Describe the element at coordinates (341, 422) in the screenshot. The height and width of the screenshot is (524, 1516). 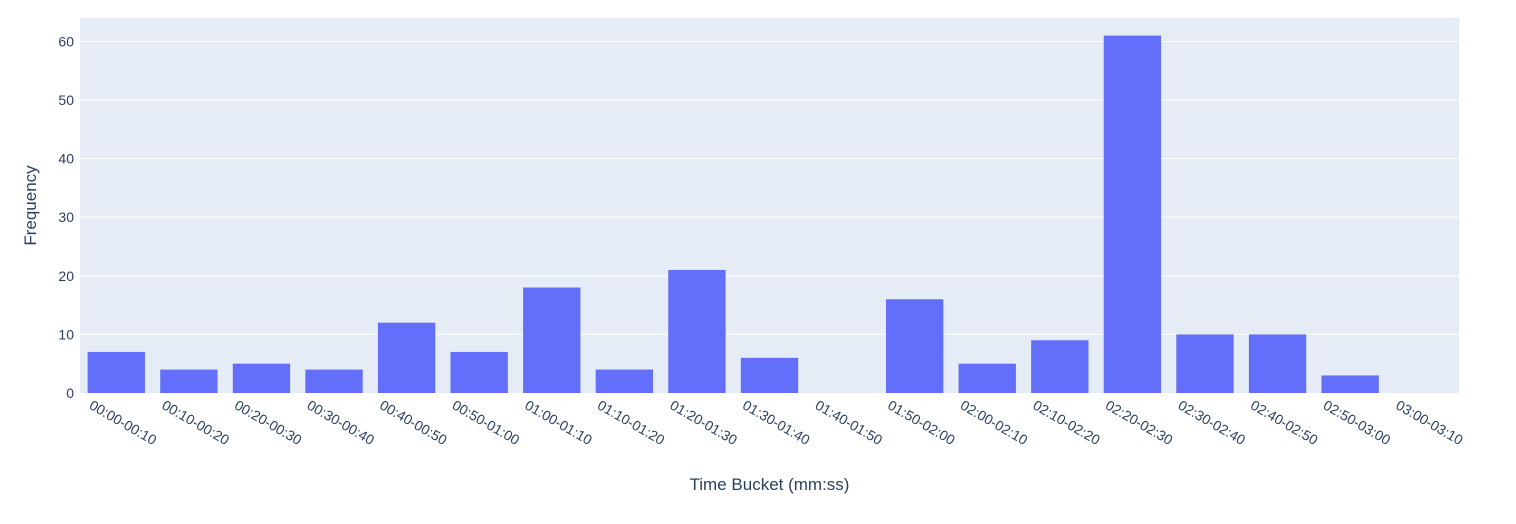
I see `x-tick-label: 00:30-00:40` at that location.